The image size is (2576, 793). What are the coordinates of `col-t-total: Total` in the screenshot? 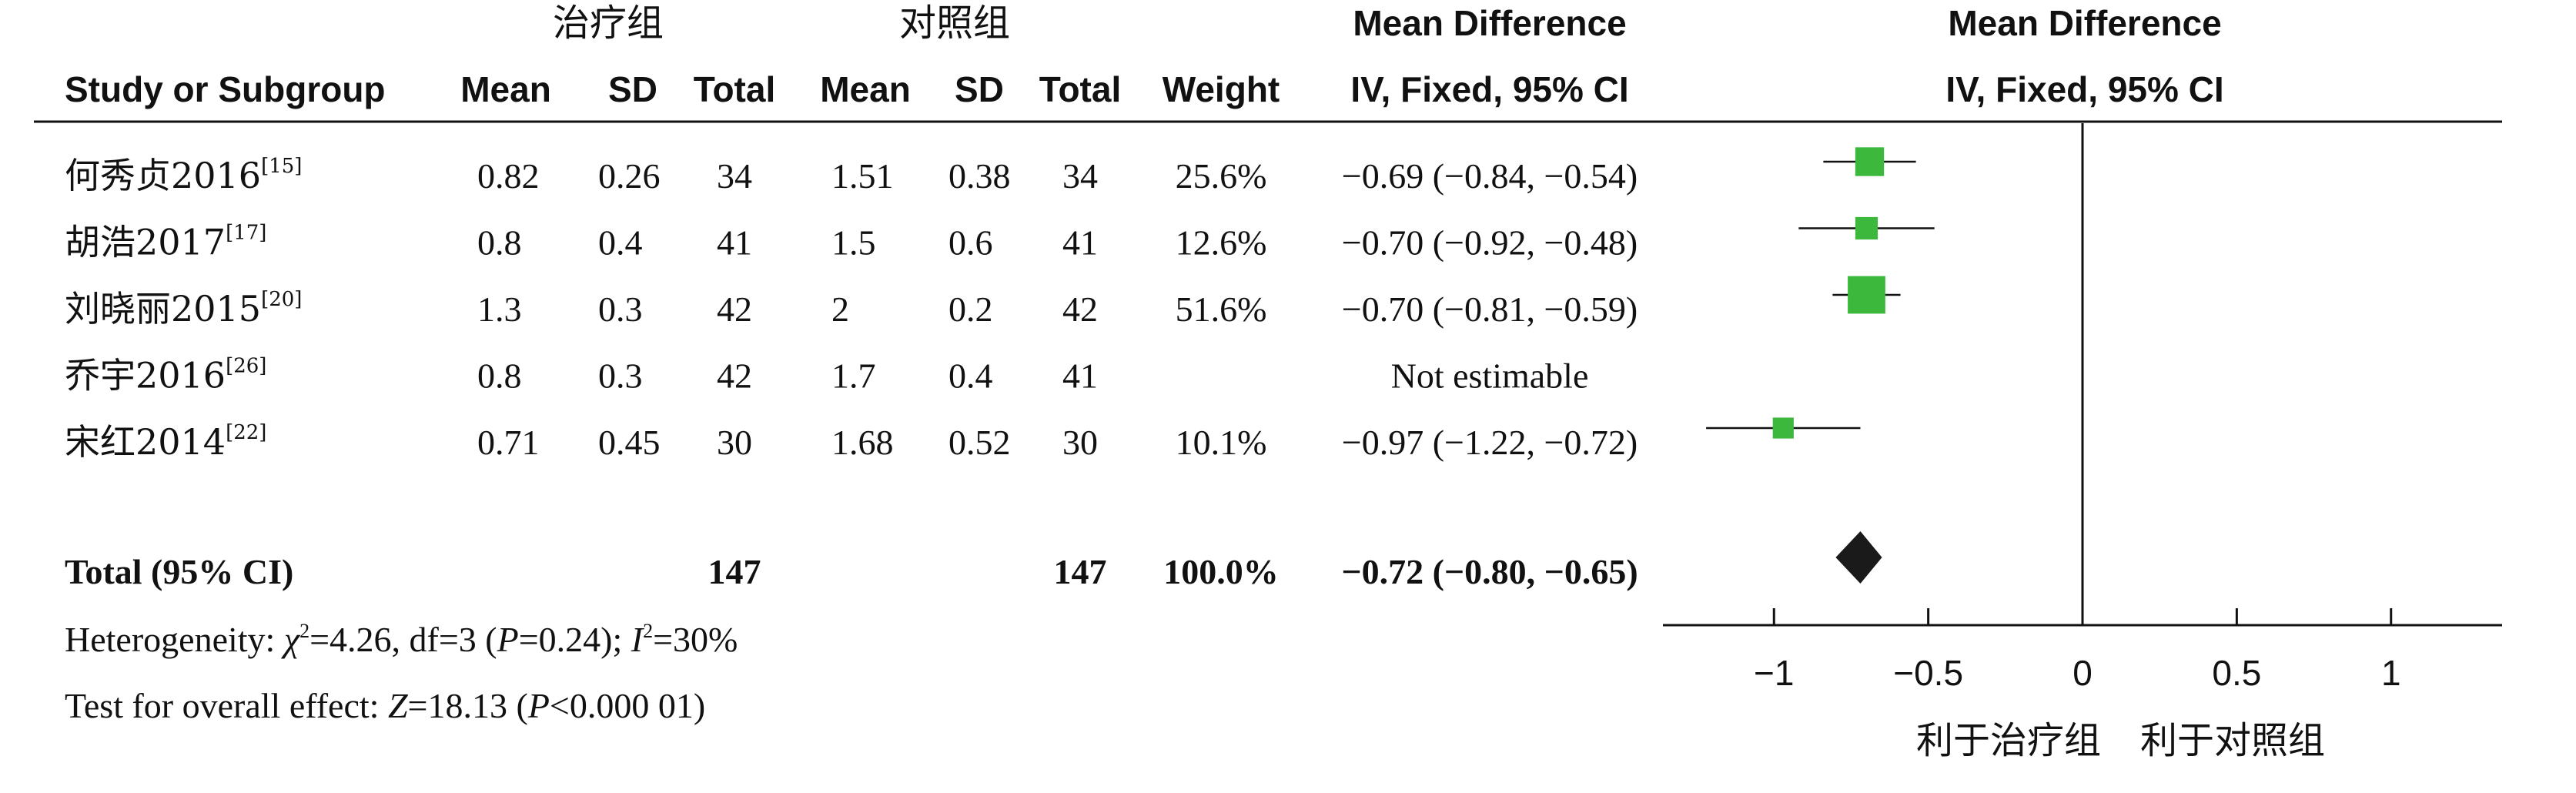 It's located at (735, 89).